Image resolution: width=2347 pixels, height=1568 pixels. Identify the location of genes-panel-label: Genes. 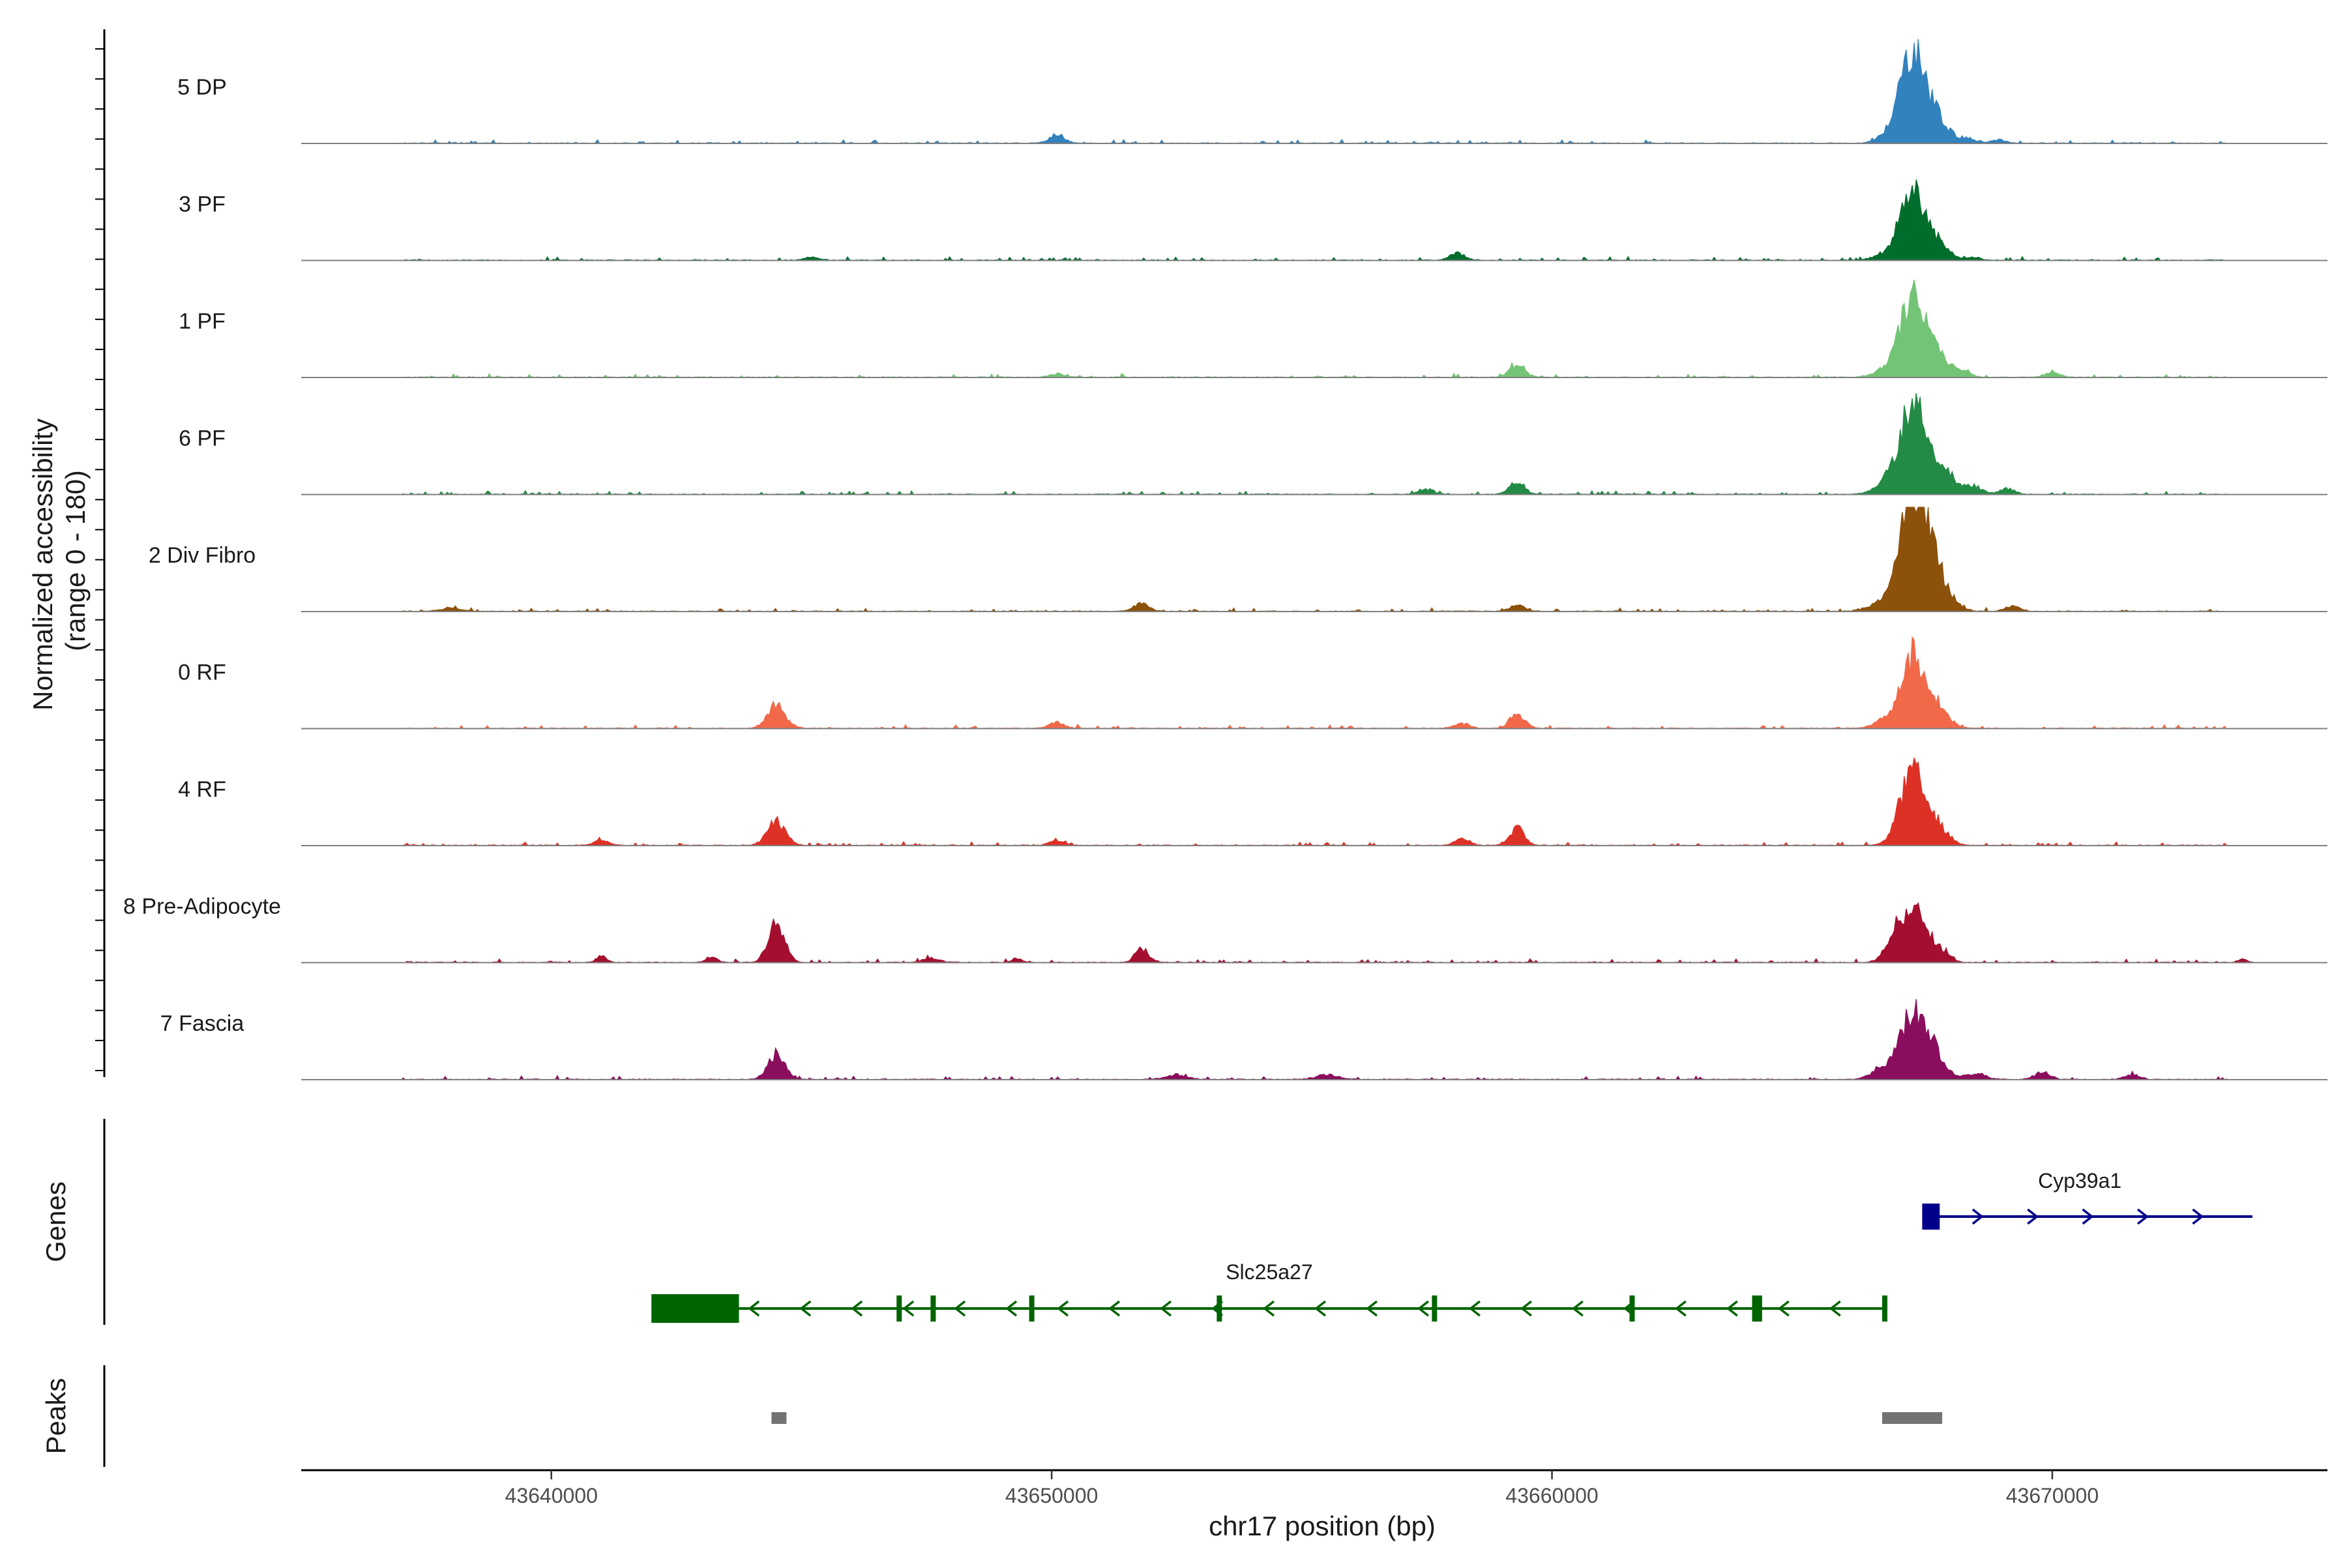
(55, 1222).